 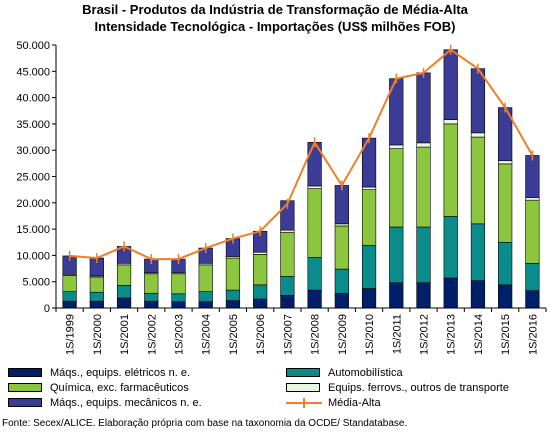 What do you see at coordinates (33, 99) in the screenshot?
I see `y-tick-label: 40.000` at bounding box center [33, 99].